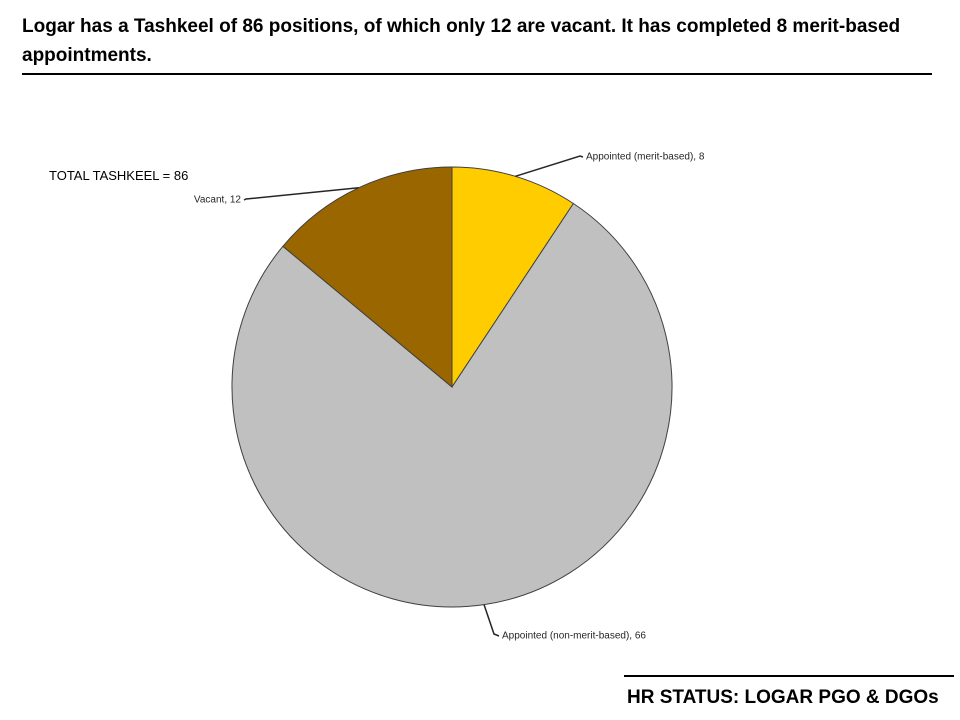  I want to click on footer-title: HR STATUS: LOGAR PGO & DGOs, so click(783, 697).